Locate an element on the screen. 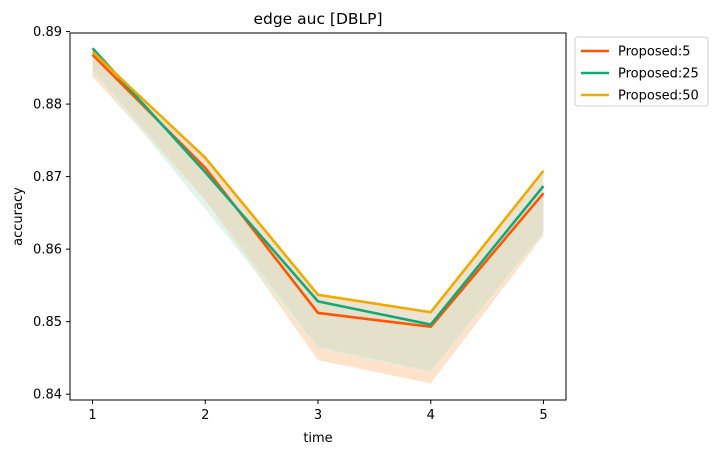 The width and height of the screenshot is (719, 455). chart-title: edge auc [DBLP] is located at coordinates (317, 19).